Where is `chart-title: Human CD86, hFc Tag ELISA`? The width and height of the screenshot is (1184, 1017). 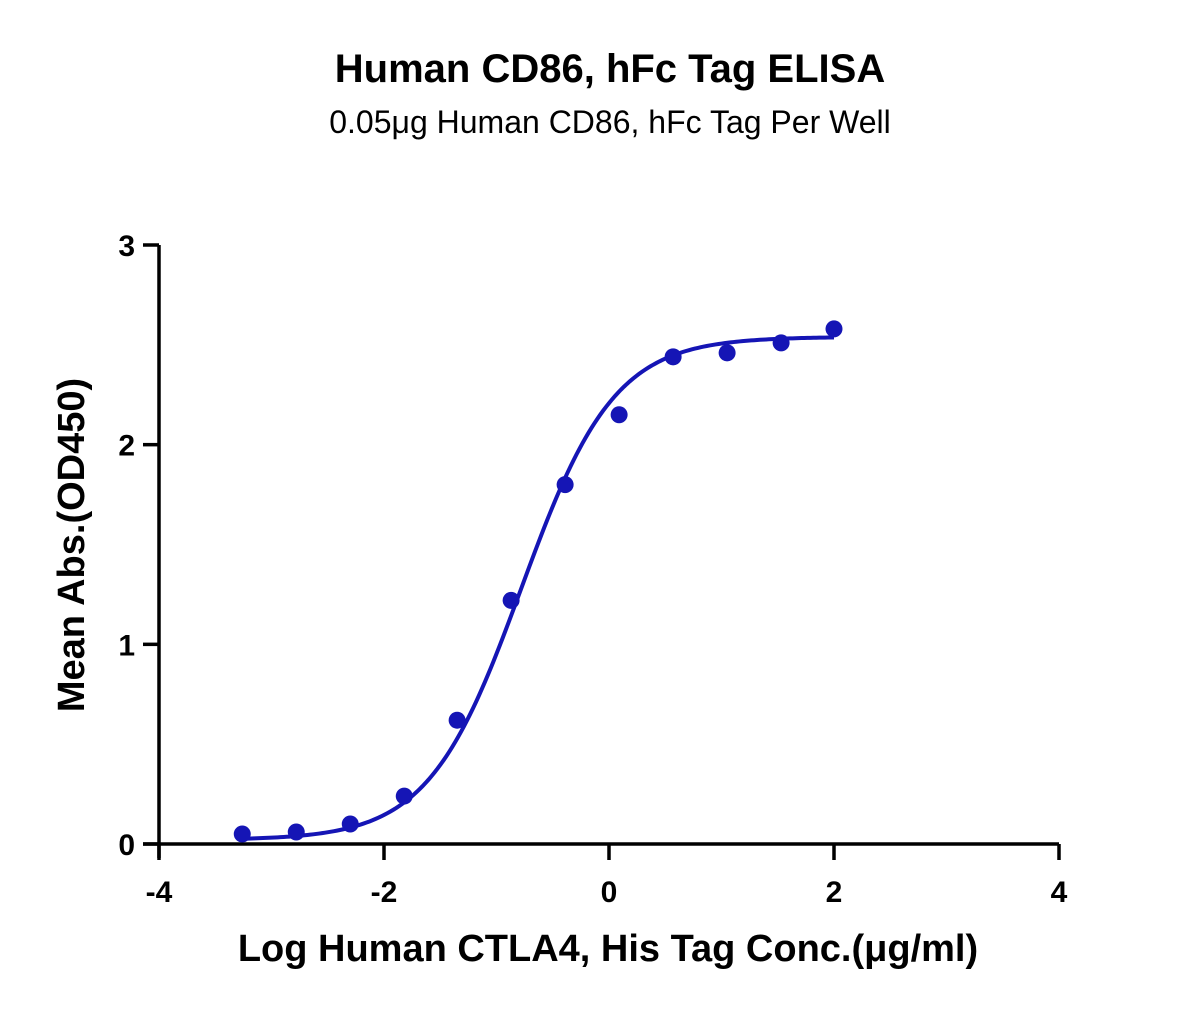
chart-title: Human CD86, hFc Tag ELISA is located at coordinates (610, 69).